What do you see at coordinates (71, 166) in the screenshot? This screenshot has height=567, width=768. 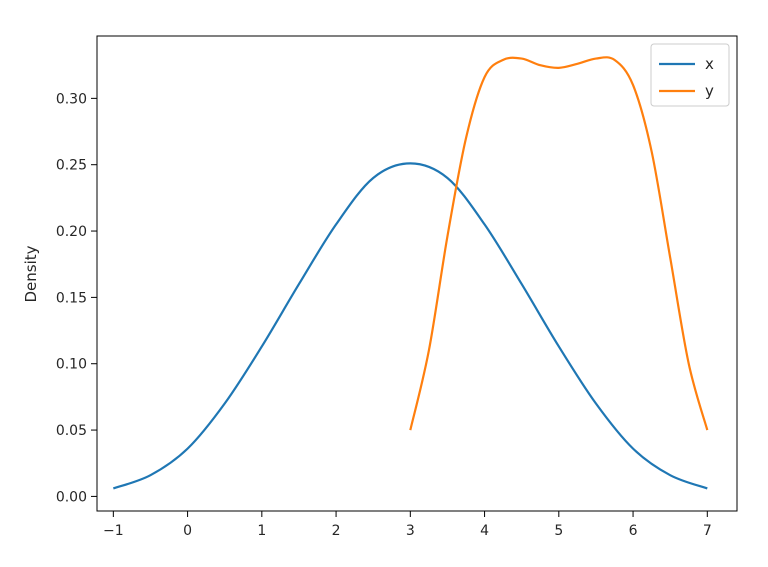 I see `y-tick-label: 0.25` at bounding box center [71, 166].